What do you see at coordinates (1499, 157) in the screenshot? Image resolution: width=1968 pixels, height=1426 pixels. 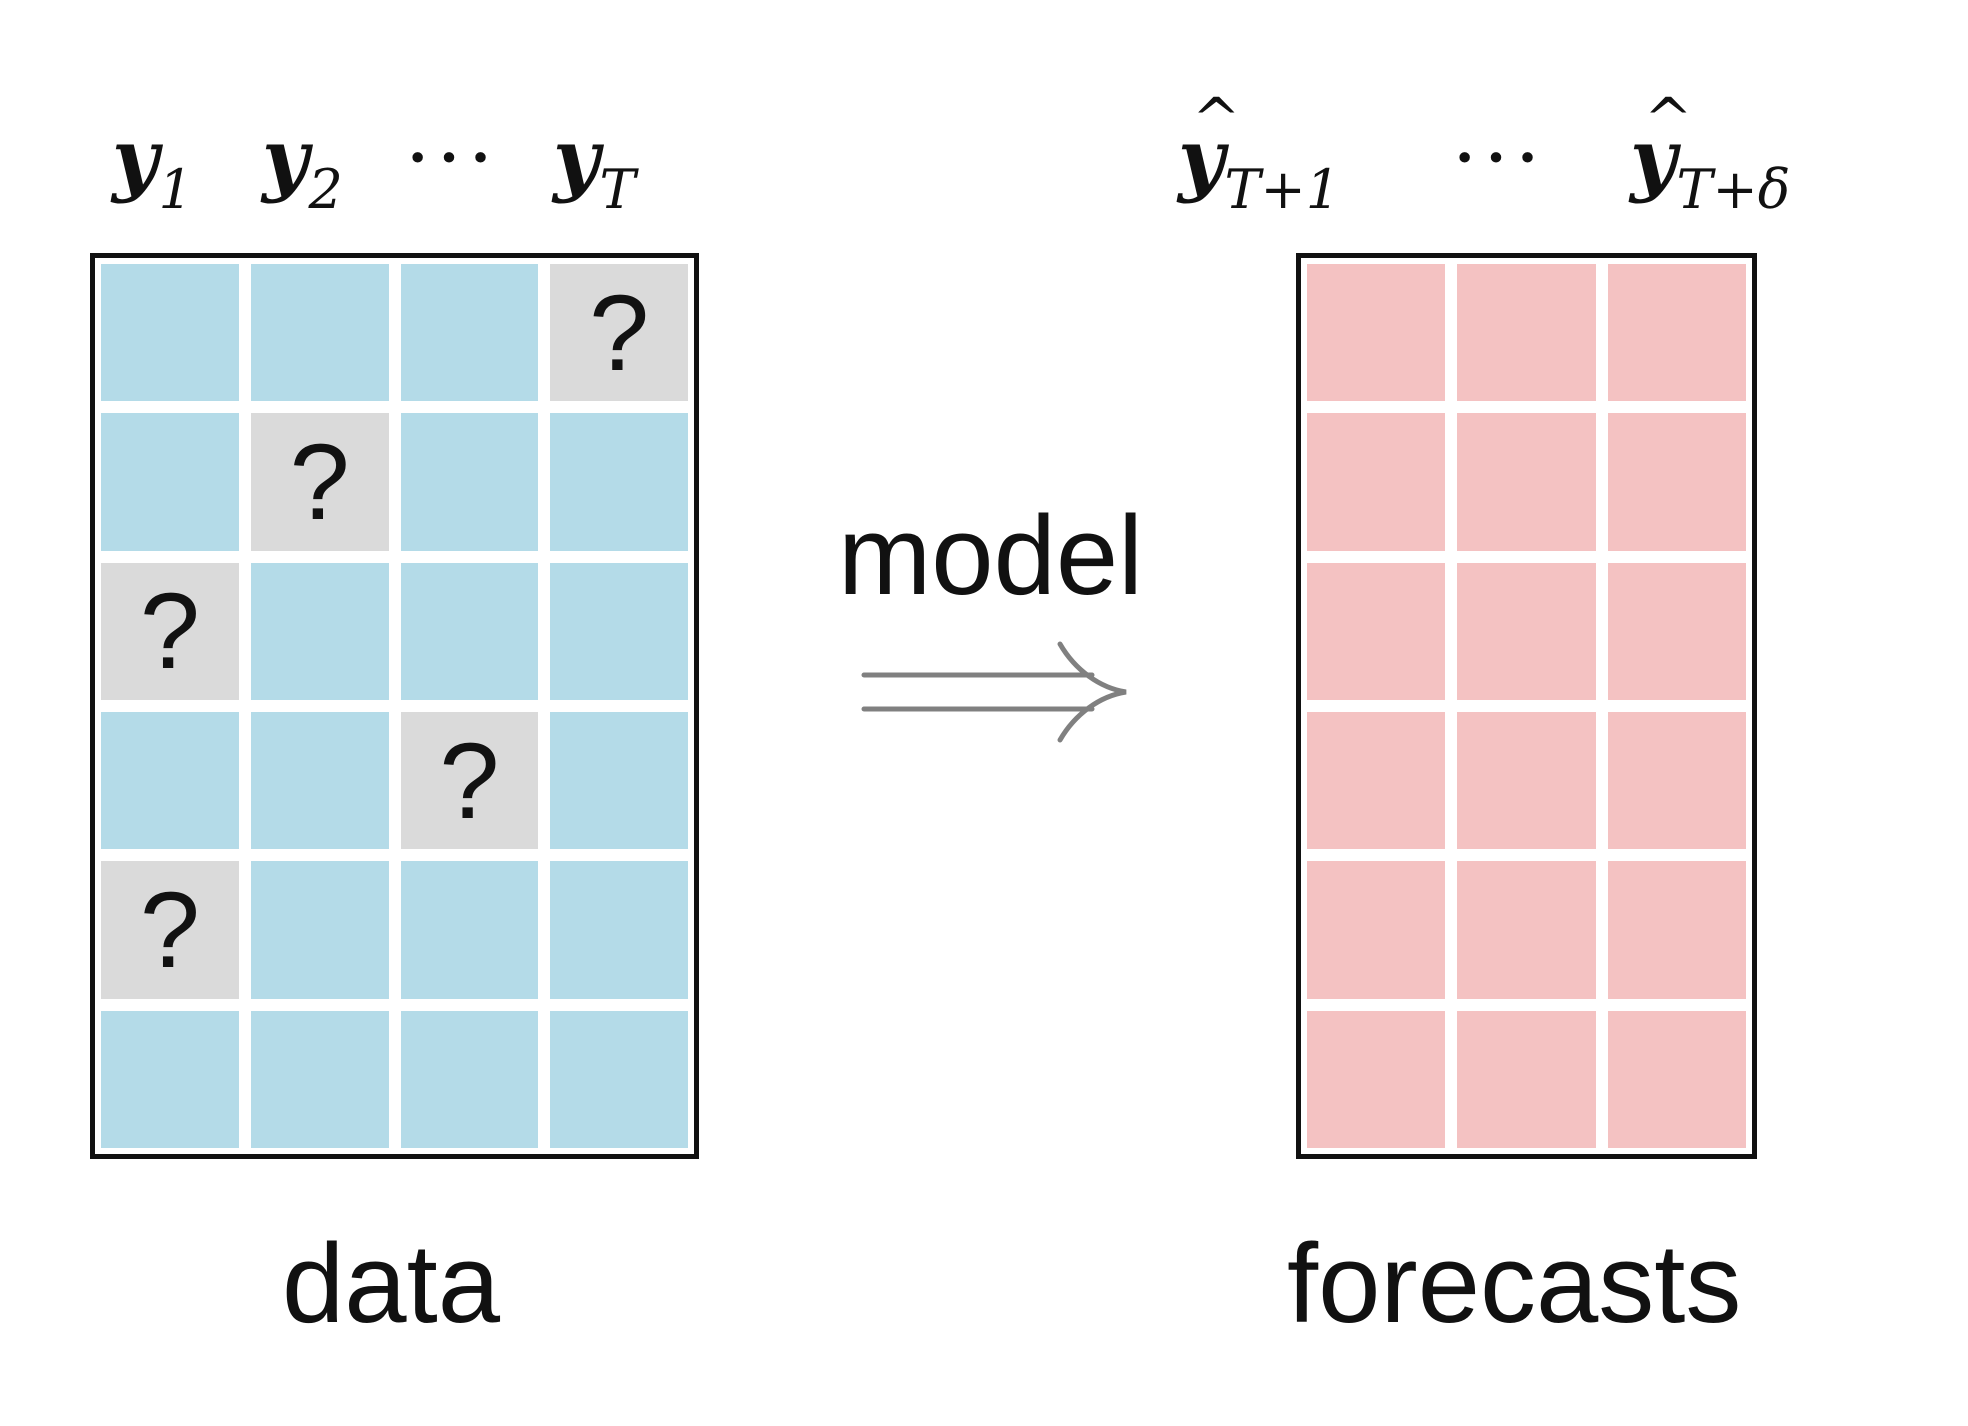 I see `label-ellipsis-right: ···` at bounding box center [1499, 157].